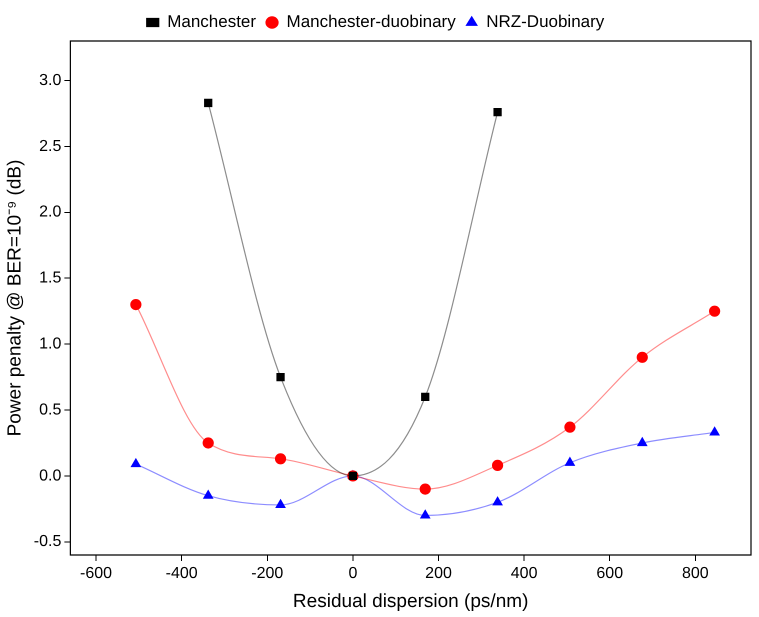 The height and width of the screenshot is (617, 759). Describe the element at coordinates (353, 573) in the screenshot. I see `x-tick-label: 0` at that location.